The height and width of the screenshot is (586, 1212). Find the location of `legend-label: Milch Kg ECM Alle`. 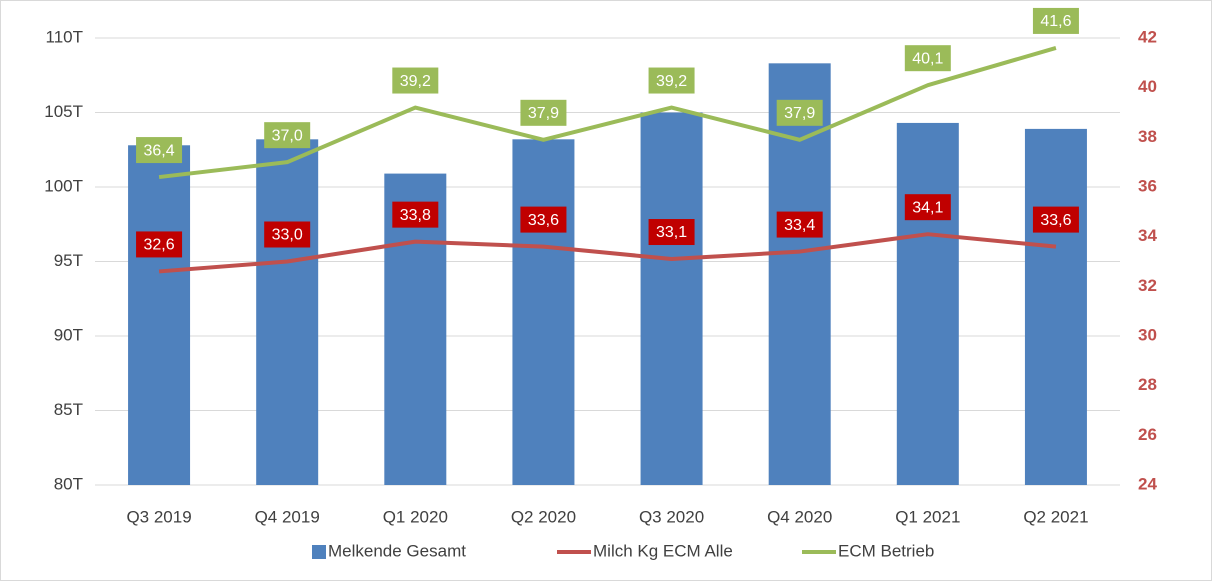

legend-label: Milch Kg ECM Alle is located at coordinates (663, 550).